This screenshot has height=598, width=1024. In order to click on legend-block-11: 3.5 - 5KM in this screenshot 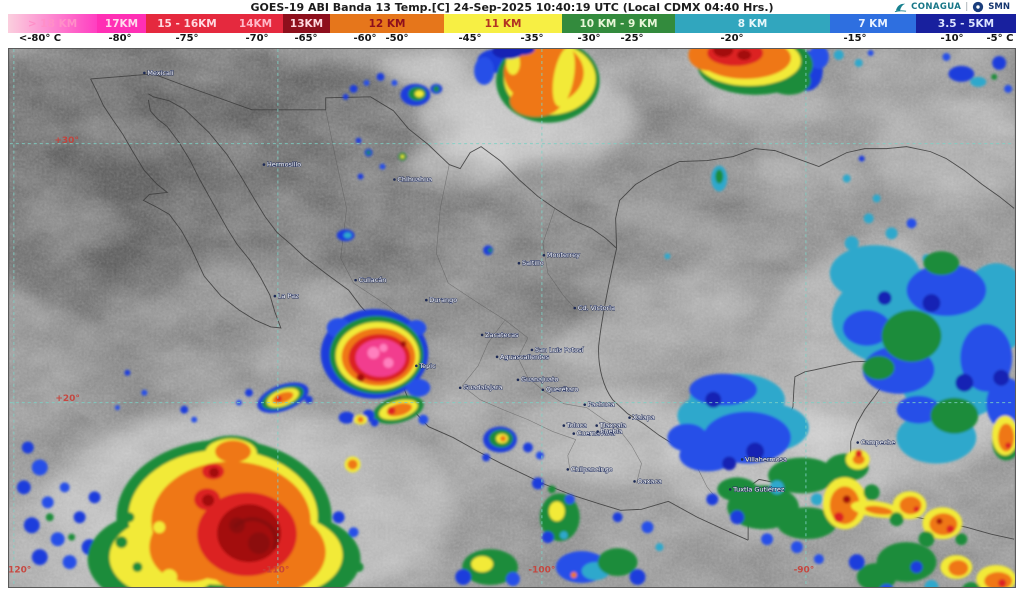, I will do `click(966, 23)`.